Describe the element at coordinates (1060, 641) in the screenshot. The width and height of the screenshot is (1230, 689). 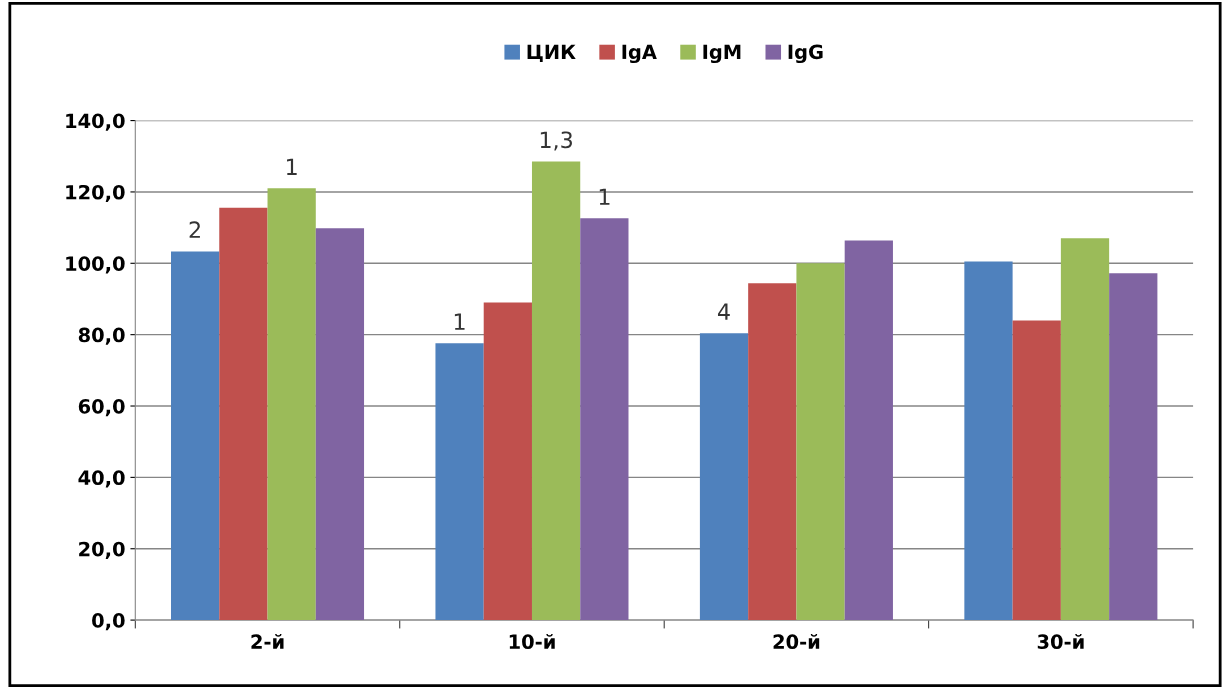
I see `x-tick-label: 30-й` at that location.